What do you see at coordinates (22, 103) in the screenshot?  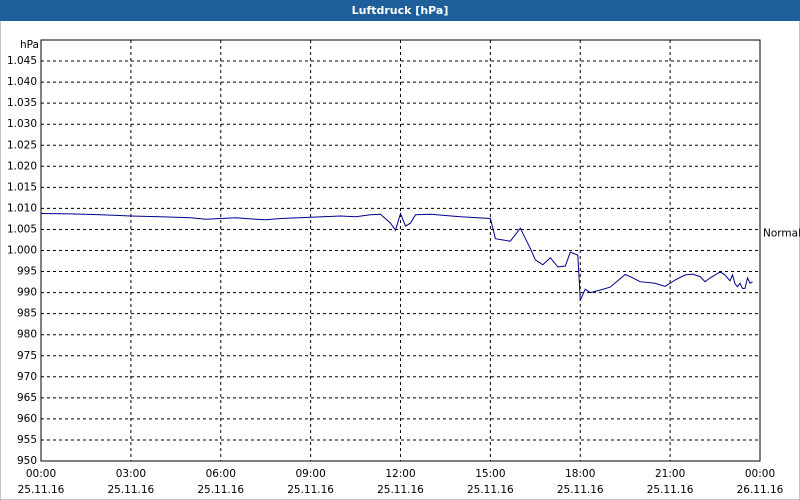 I see `y-tick-label: 1.035` at bounding box center [22, 103].